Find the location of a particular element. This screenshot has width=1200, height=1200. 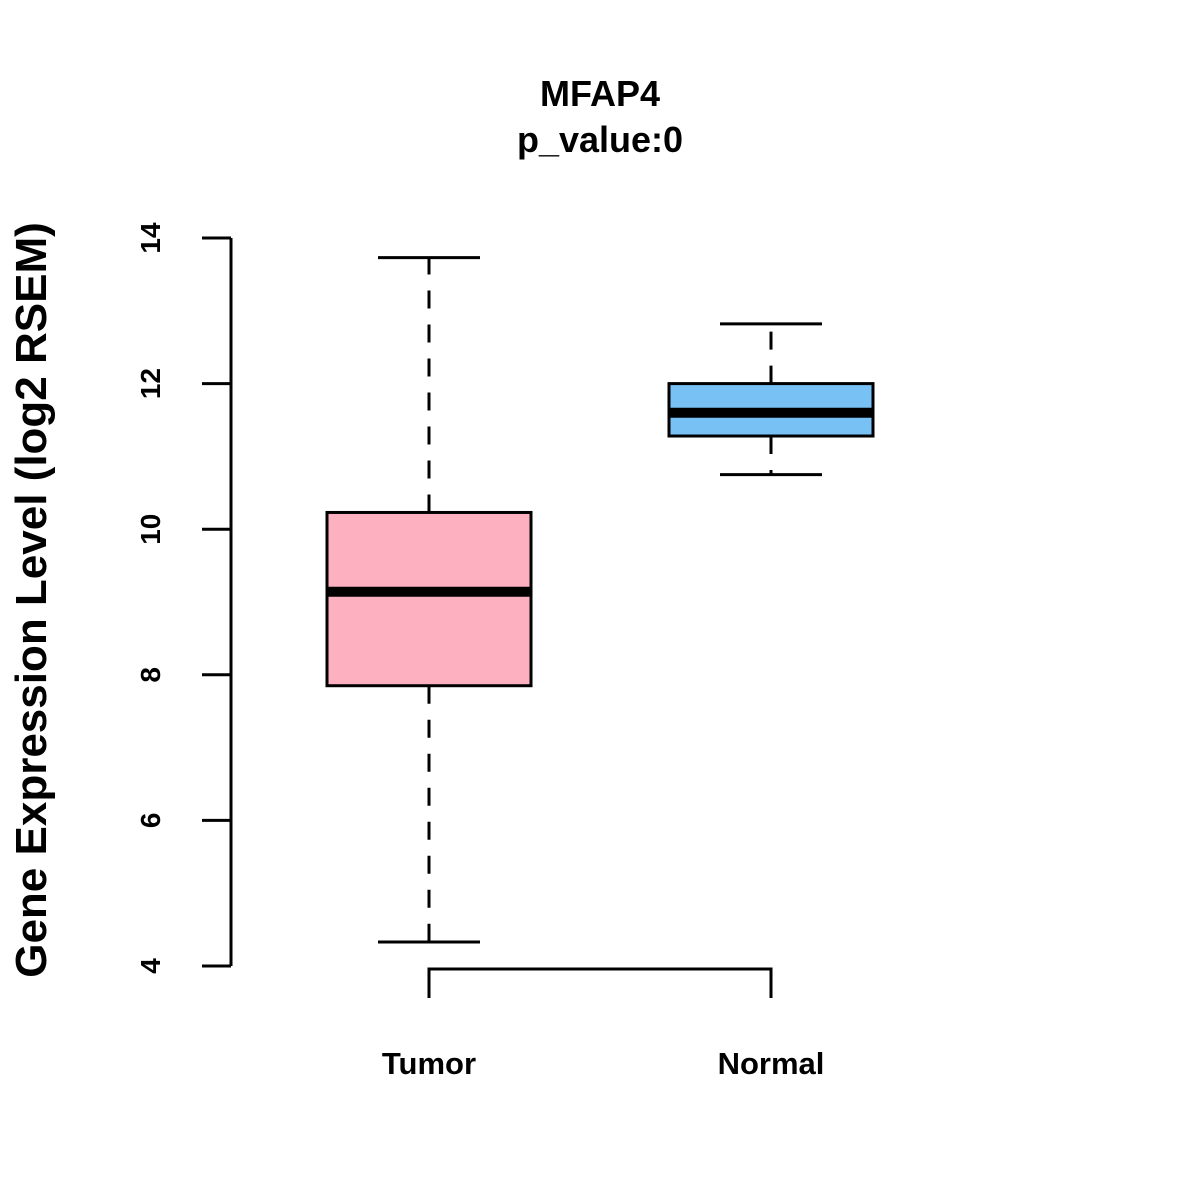

y-tick-label: 4 is located at coordinates (150, 966).